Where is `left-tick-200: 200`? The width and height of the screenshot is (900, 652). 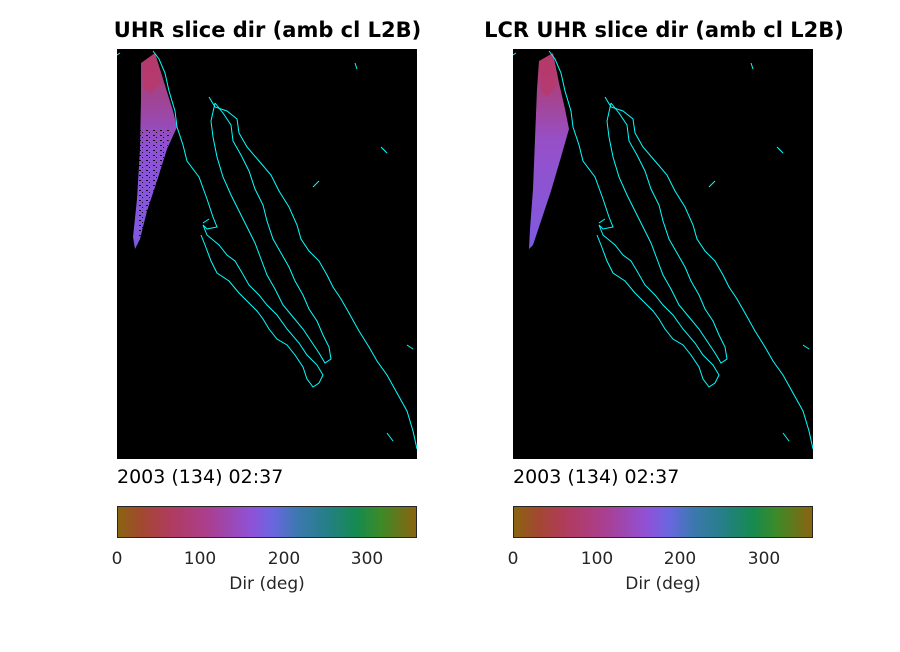
left-tick-200: 200 is located at coordinates (284, 559).